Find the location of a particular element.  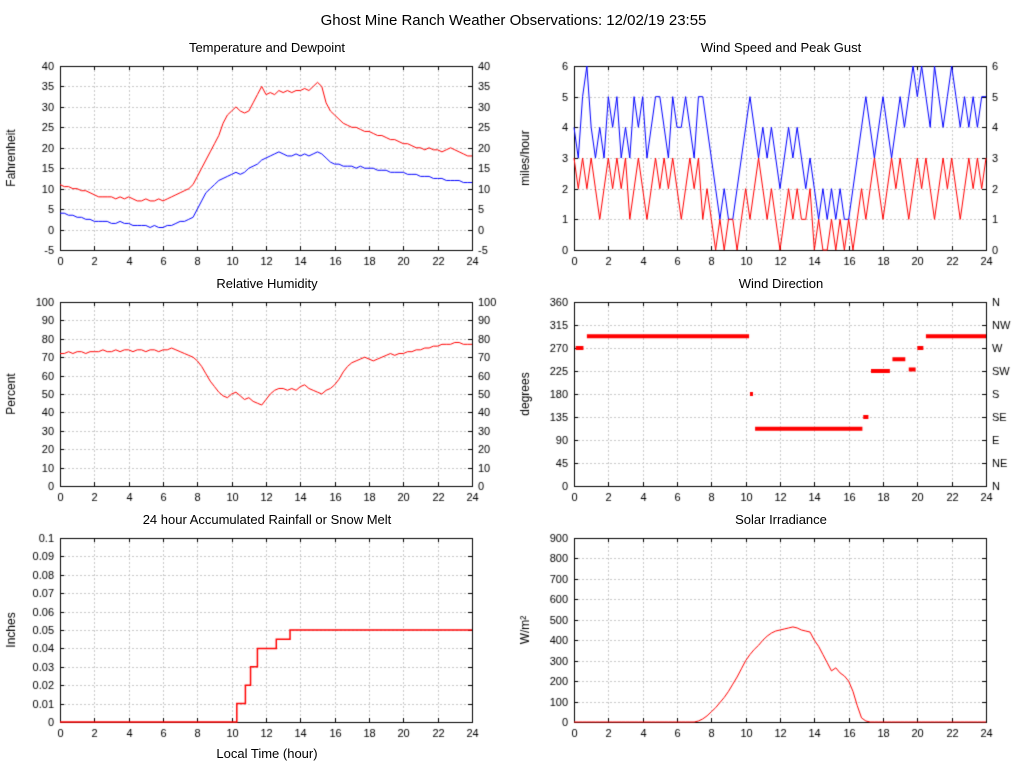

wind-direction-chart is located at coordinates (770, 402).